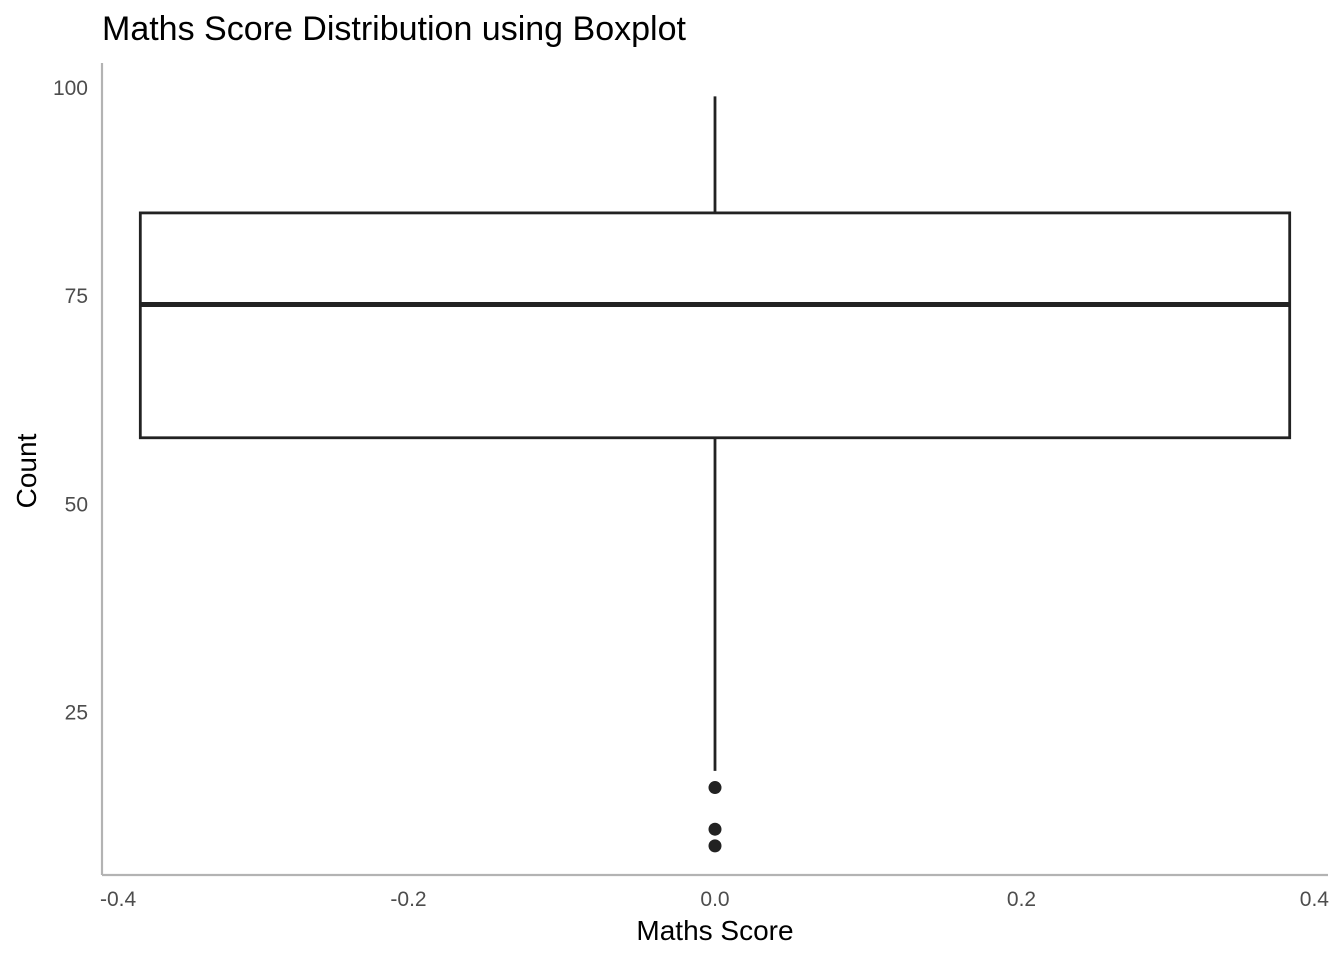 The height and width of the screenshot is (960, 1344). What do you see at coordinates (394, 29) in the screenshot?
I see `chart-title: Maths Score Distribution using Boxplot` at bounding box center [394, 29].